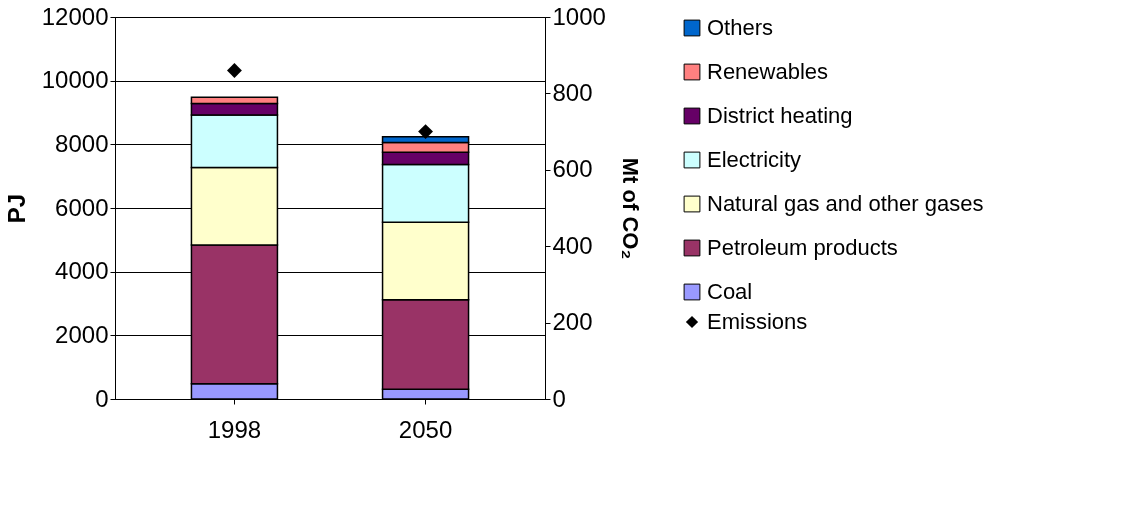 The height and width of the screenshot is (532, 1131). I want to click on y-tick-label: 0, so click(102, 398).